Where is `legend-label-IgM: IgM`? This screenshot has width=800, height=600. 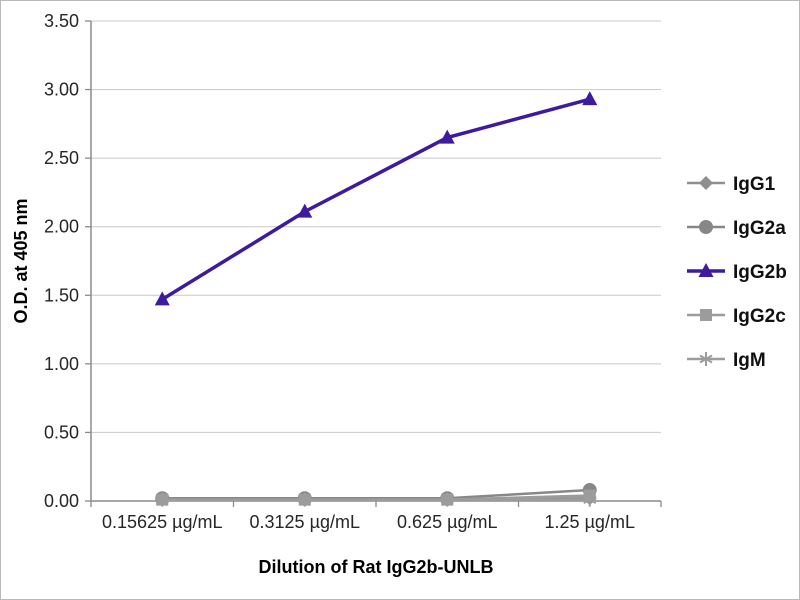
legend-label-IgM: IgM is located at coordinates (749, 360).